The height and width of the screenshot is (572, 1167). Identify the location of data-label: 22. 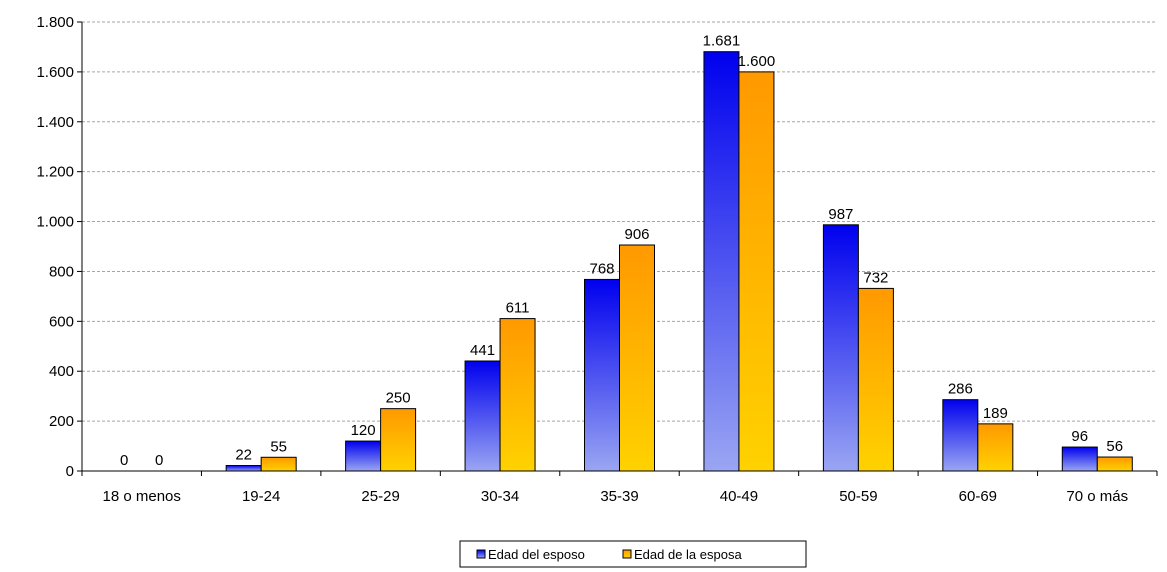
(243, 455).